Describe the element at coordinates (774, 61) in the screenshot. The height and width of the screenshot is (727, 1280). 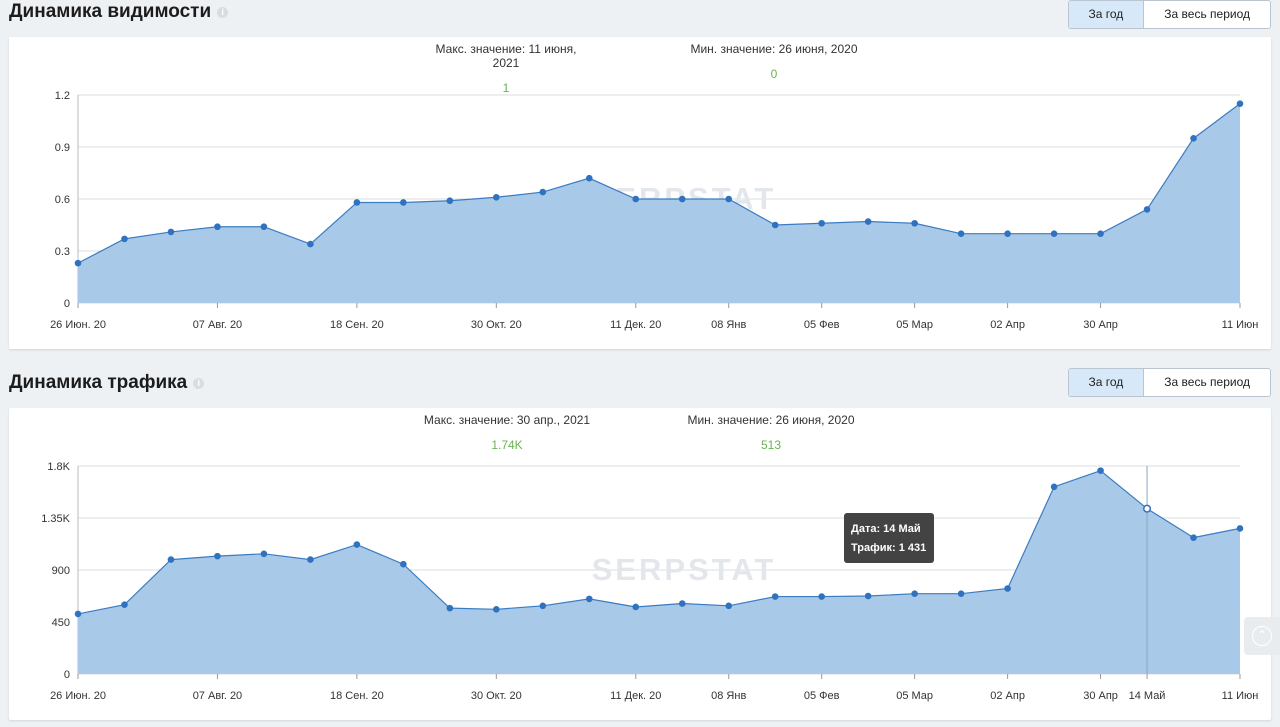
I see `visibility-min-stat: Мин. значение: 26 июня, 2020 0` at that location.